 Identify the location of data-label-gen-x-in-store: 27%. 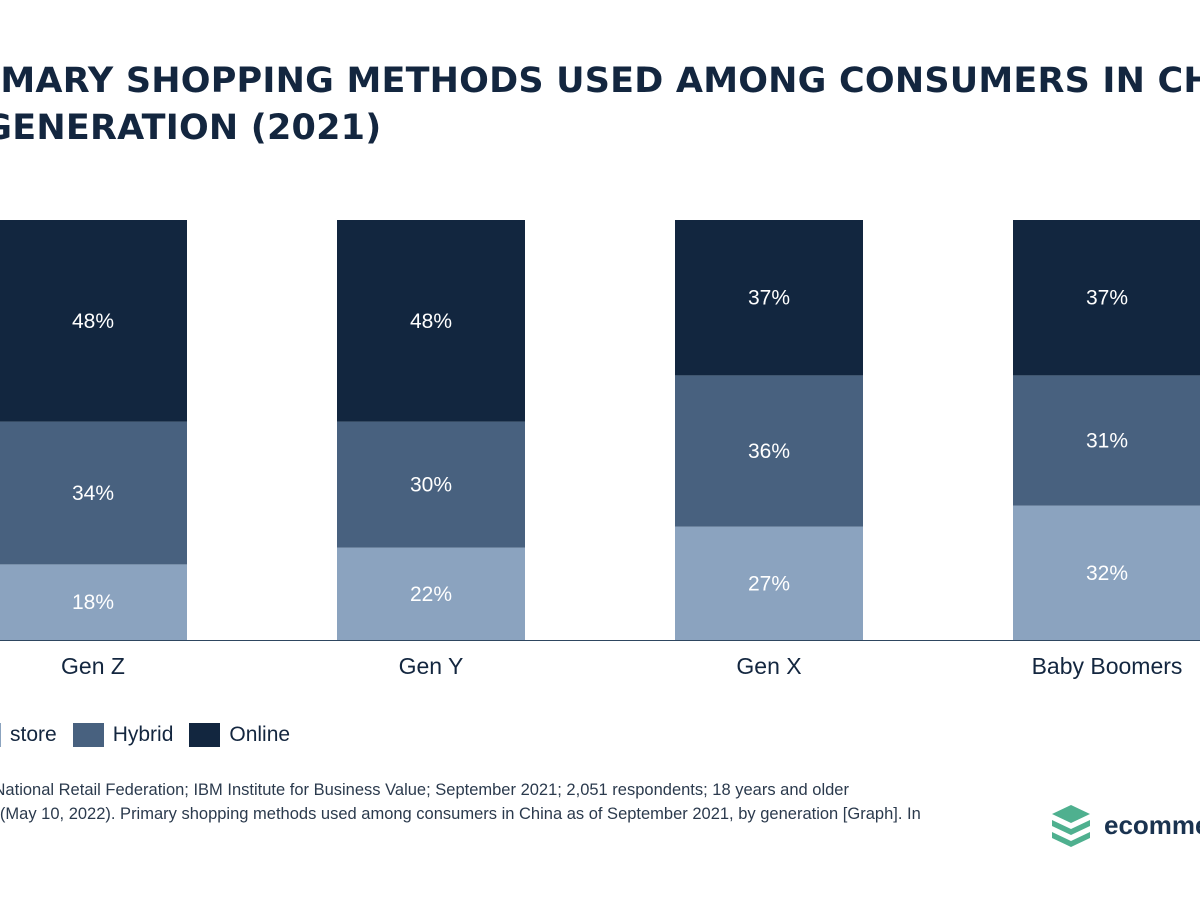
(769, 583).